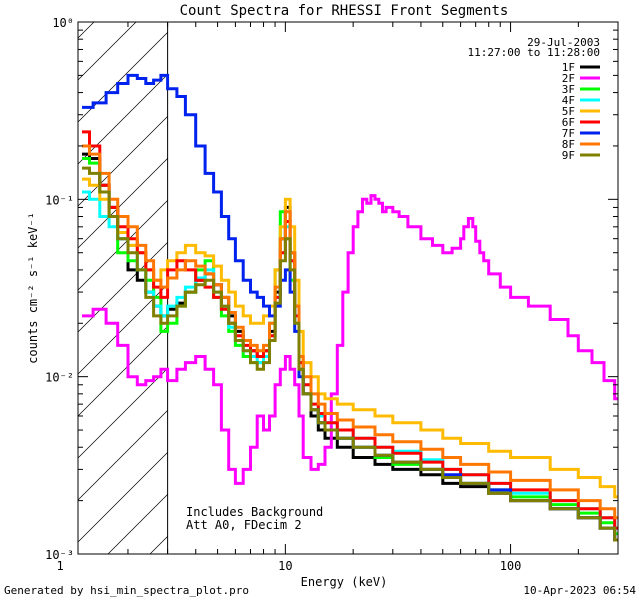 The image size is (640, 604). Describe the element at coordinates (344, 582) in the screenshot. I see `x-axis-label: Energy (keV)` at that location.